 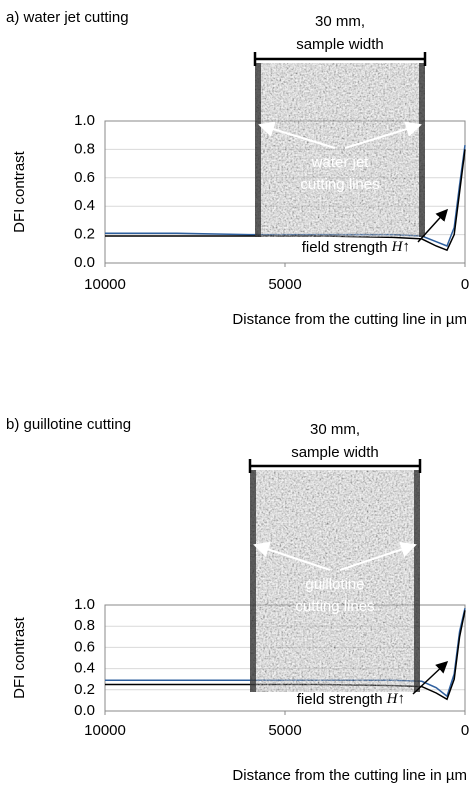 What do you see at coordinates (340, 162) in the screenshot?
I see `annotation: water jet` at bounding box center [340, 162].